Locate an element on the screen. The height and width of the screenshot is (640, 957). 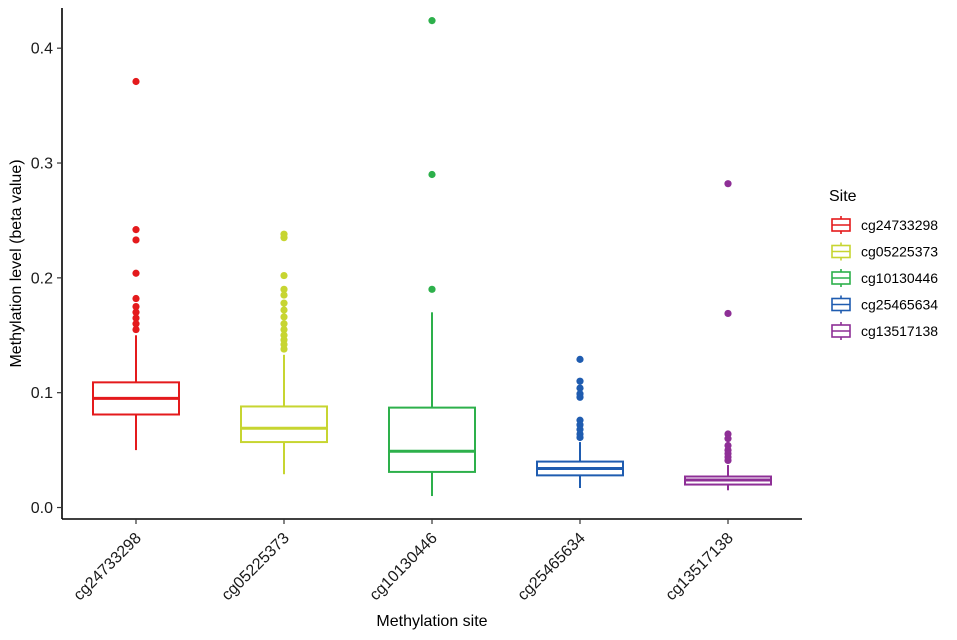
x-tick-label: cg24733298 is located at coordinates (108, 567).